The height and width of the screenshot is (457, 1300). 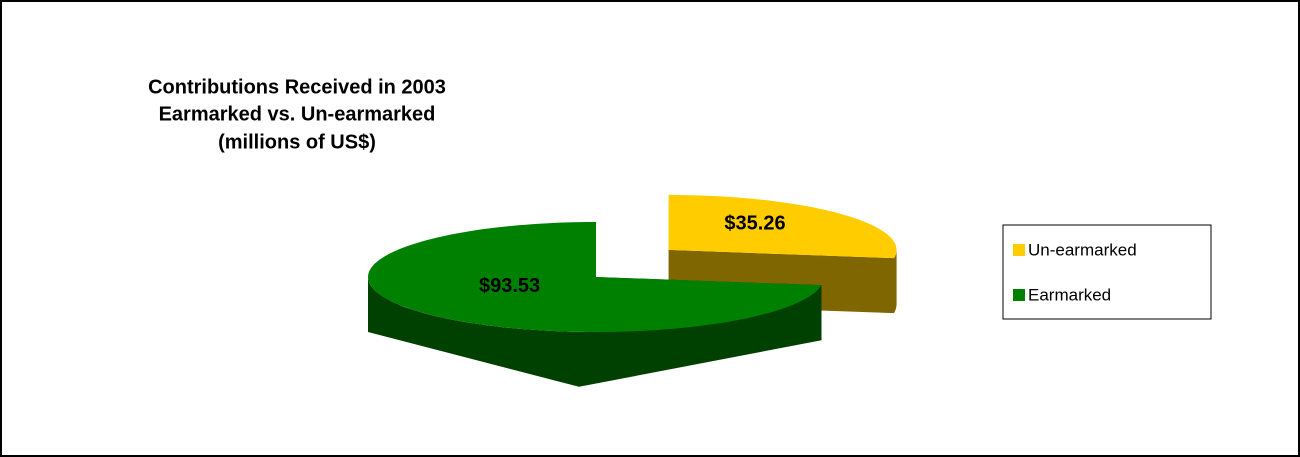 What do you see at coordinates (509, 286) in the screenshot?
I see `value-label: $93.53` at bounding box center [509, 286].